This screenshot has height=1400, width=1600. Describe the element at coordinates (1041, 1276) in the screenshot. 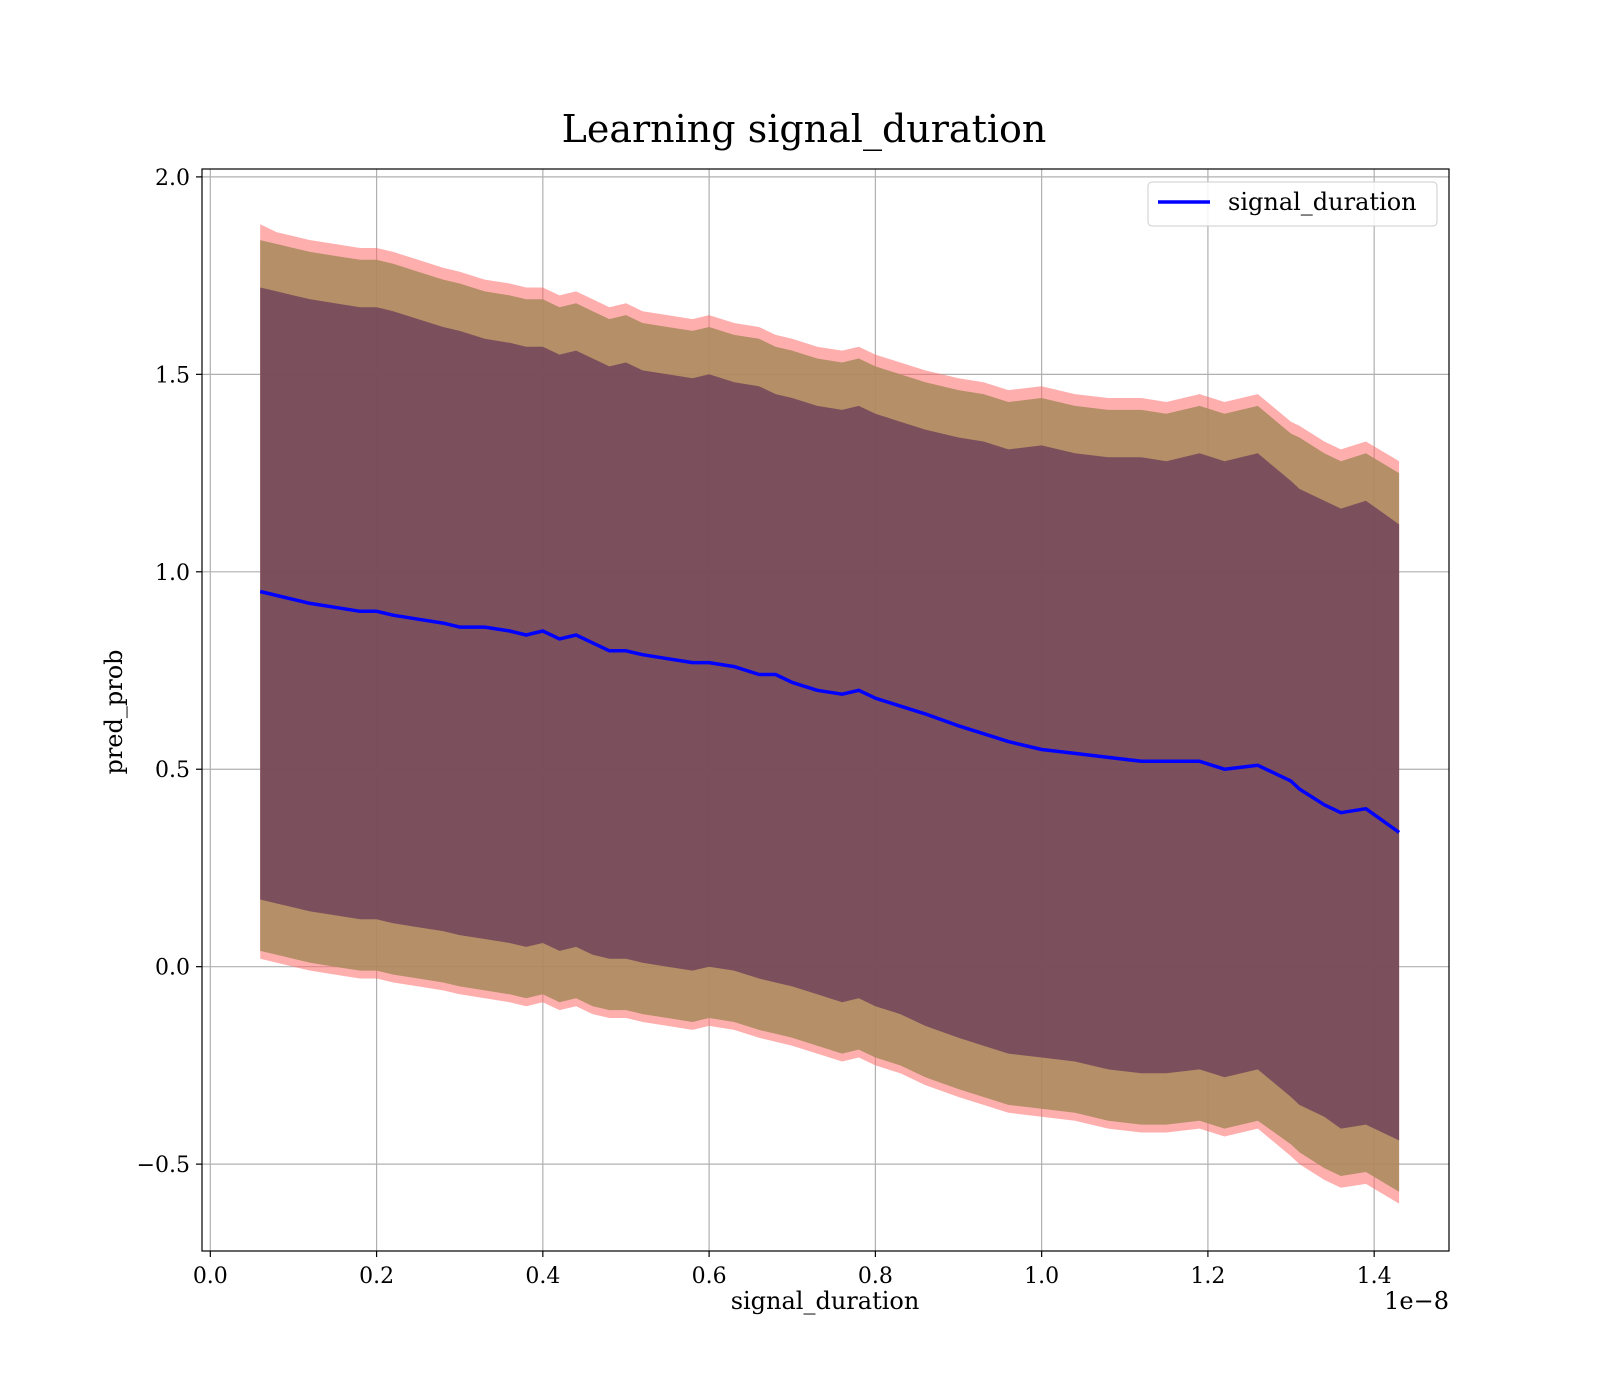

I see `x-tick-label: 1.0` at that location.